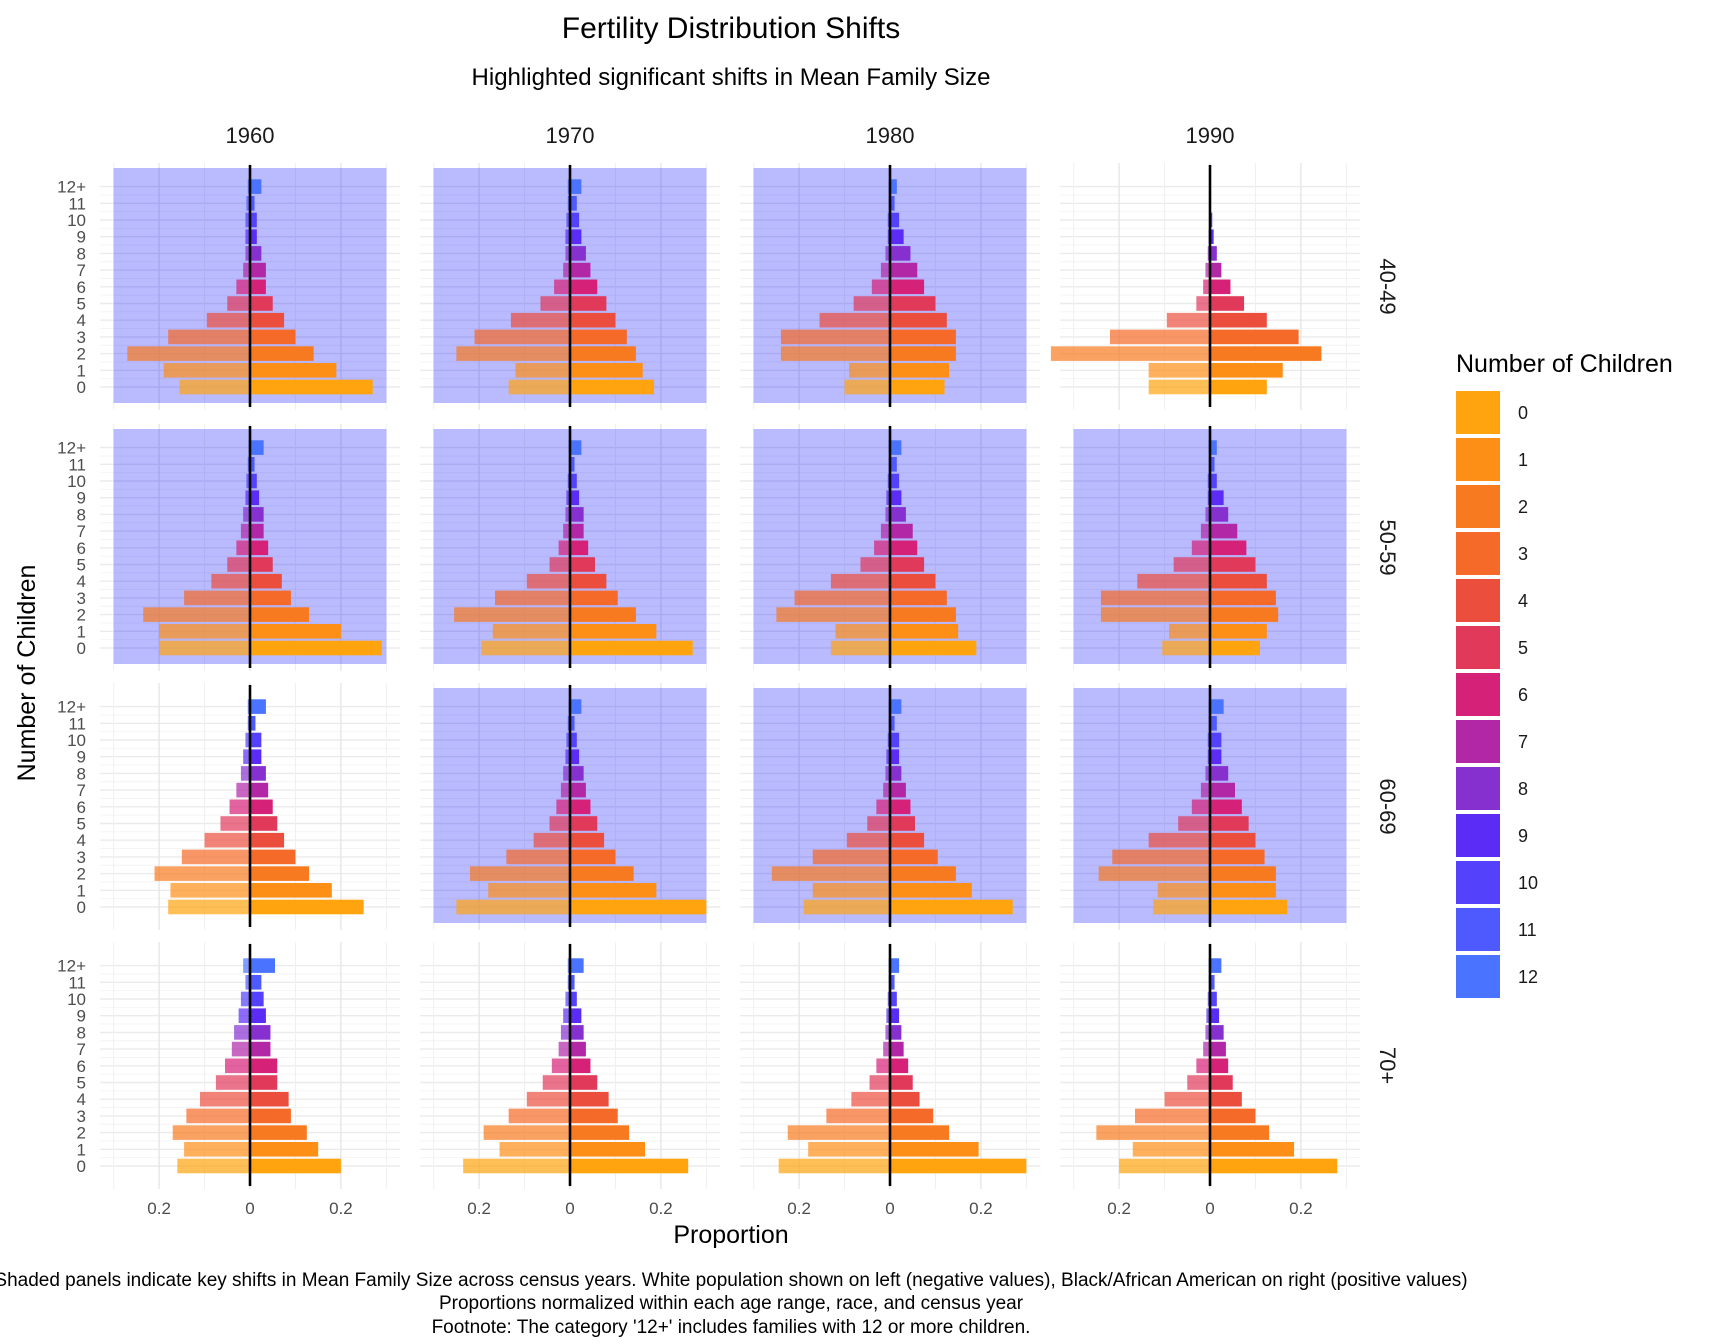 This screenshot has width=1728, height=1344. I want to click on y-tick-label: 11, so click(77, 464).